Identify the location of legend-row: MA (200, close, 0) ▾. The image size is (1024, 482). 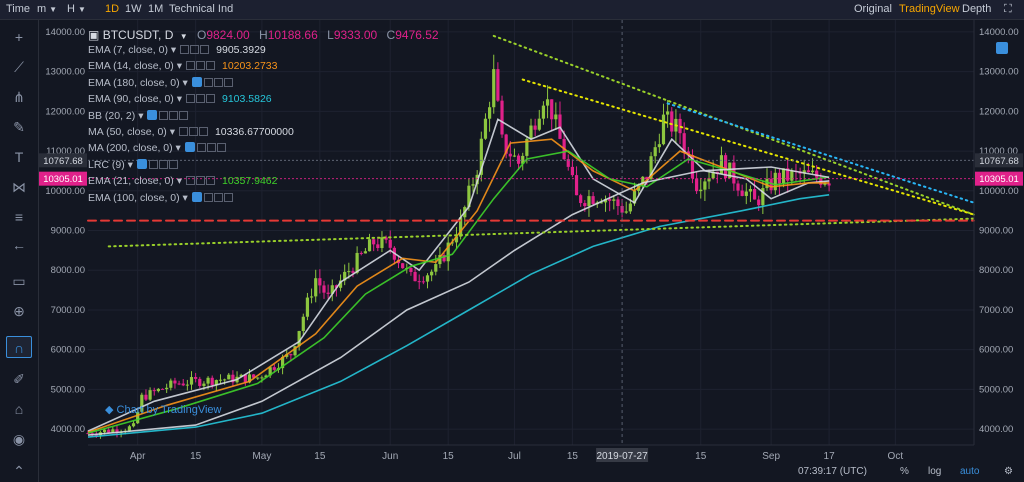
(157, 148).